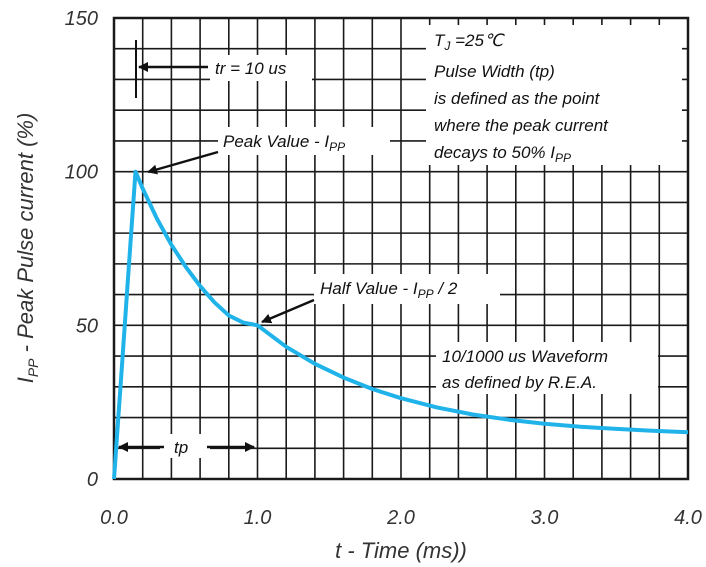 This screenshot has width=706, height=567. I want to click on waveform-label-bg, so click(547, 368).